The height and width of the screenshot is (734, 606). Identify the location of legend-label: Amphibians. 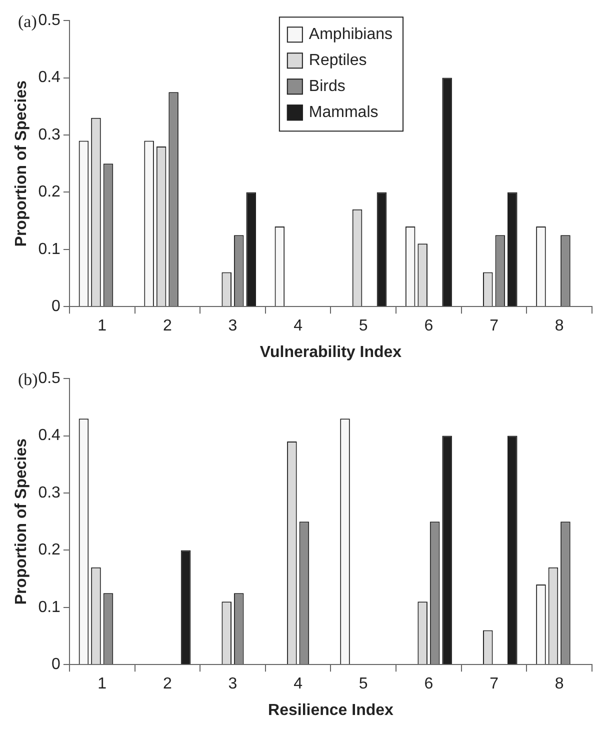
(350, 35).